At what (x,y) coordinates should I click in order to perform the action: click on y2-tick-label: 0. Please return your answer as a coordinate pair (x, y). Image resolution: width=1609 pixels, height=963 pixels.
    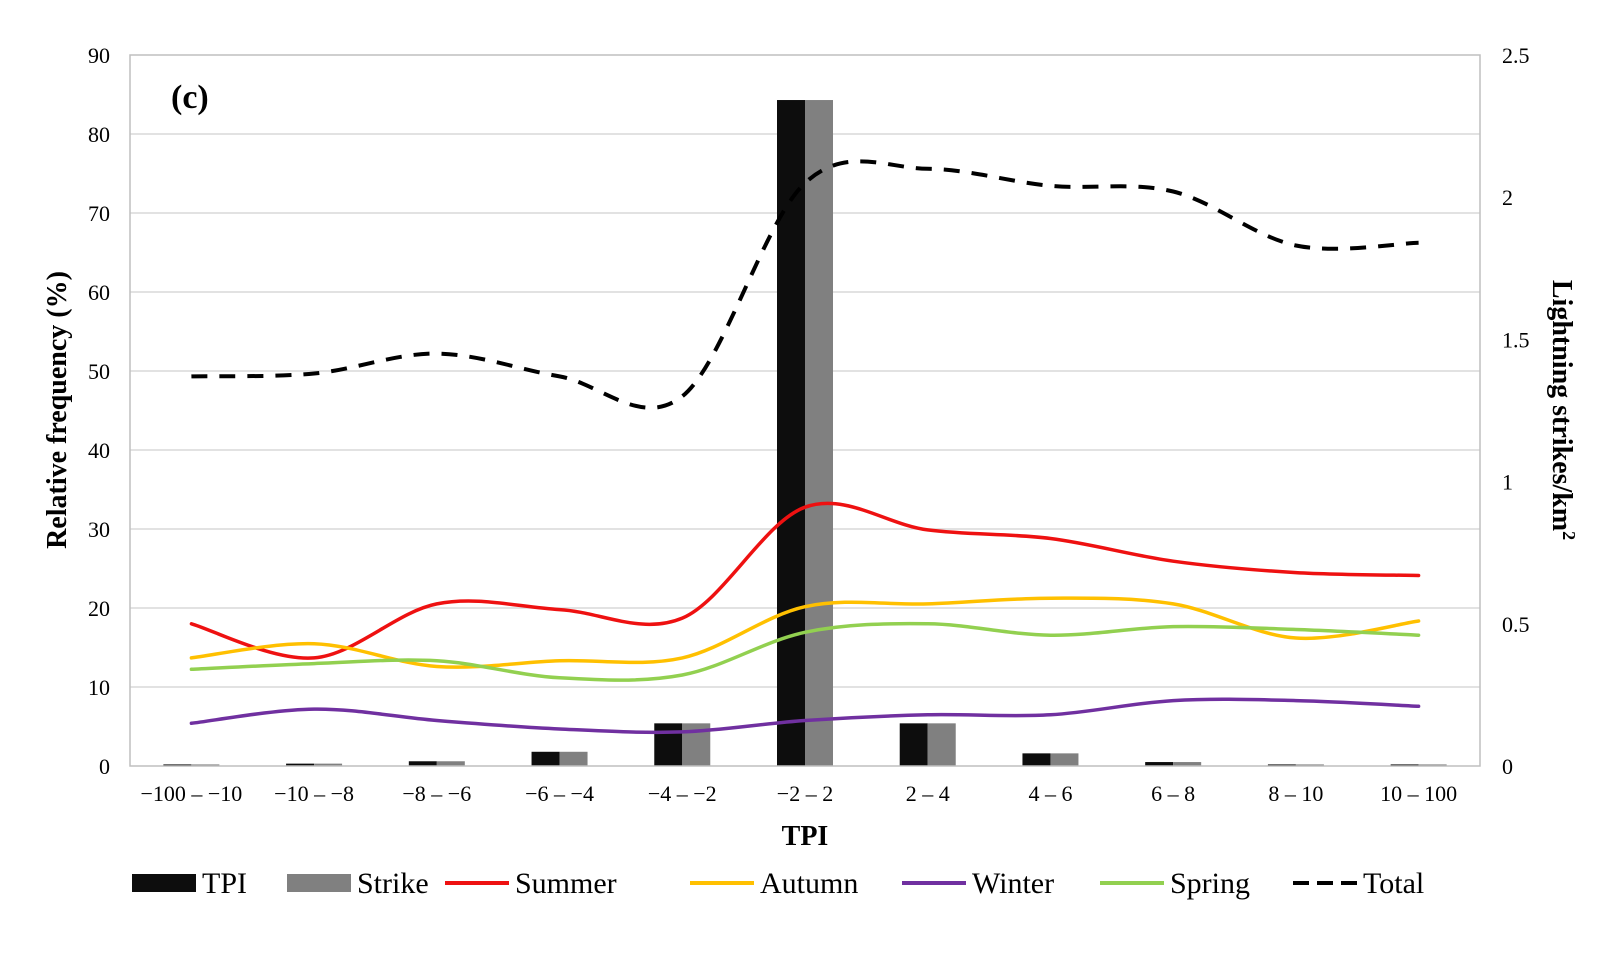
    Looking at the image, I should click on (1507, 766).